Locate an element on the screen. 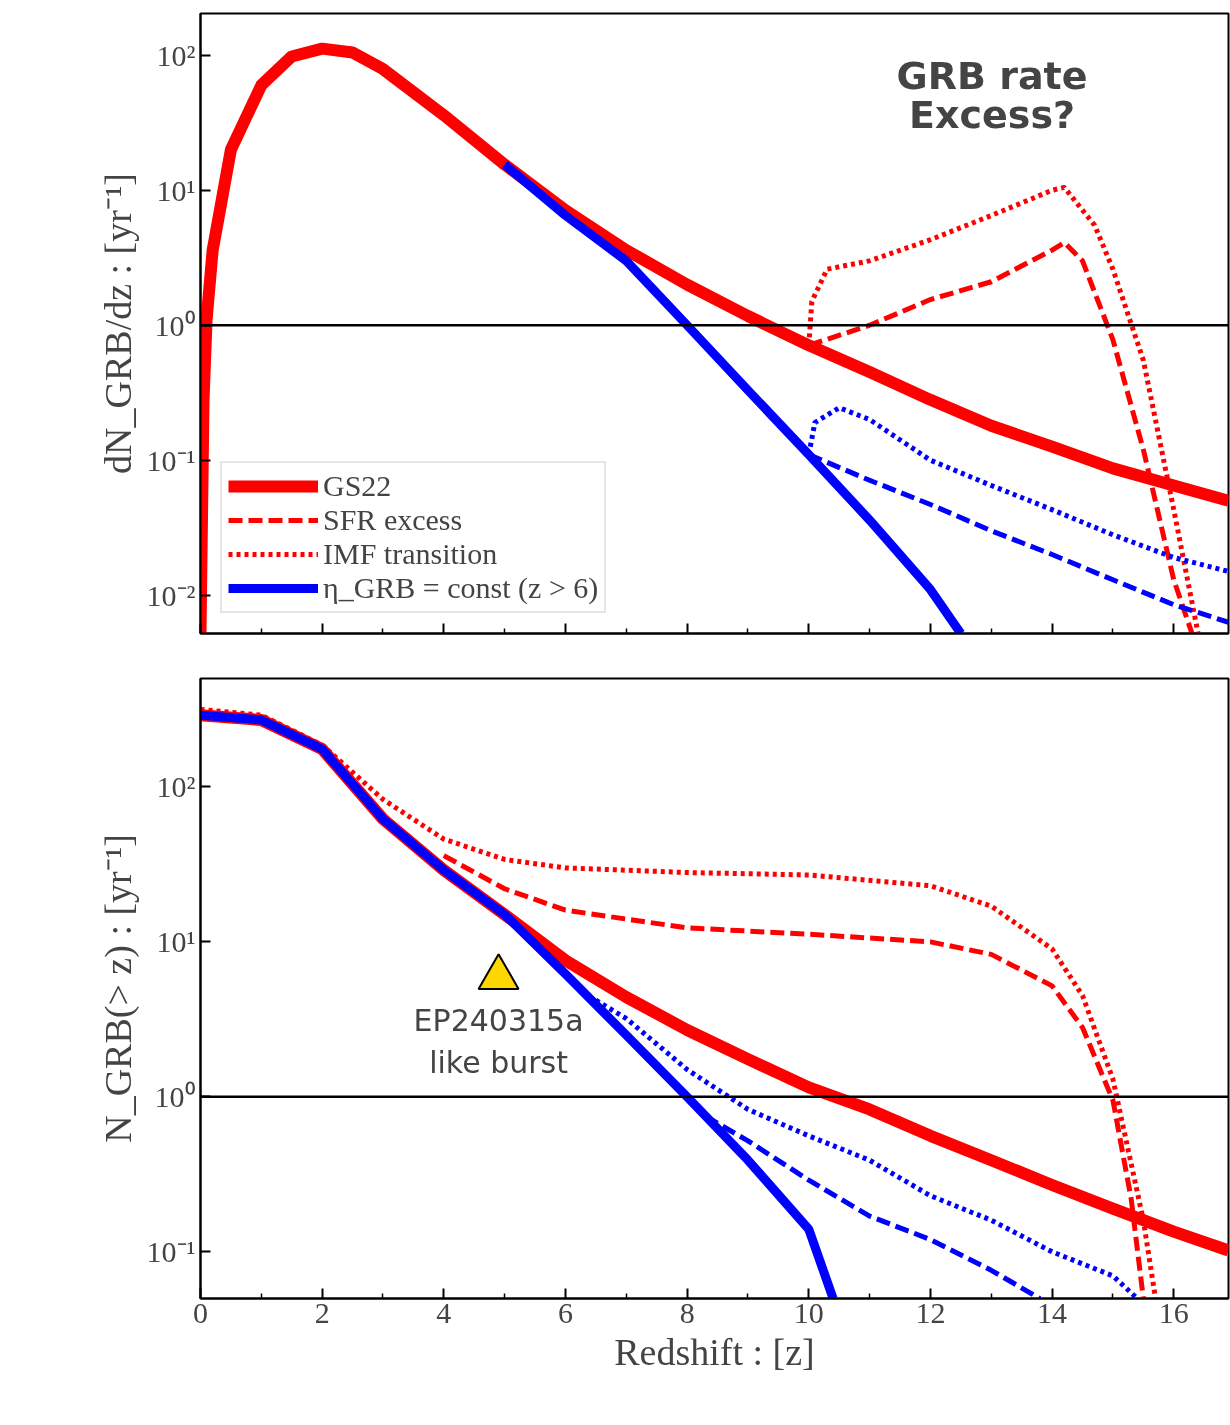 This screenshot has height=1425, width=1230. y-axis-title: dN_GRB/dz : [yr⁻¹] is located at coordinates (117, 323).